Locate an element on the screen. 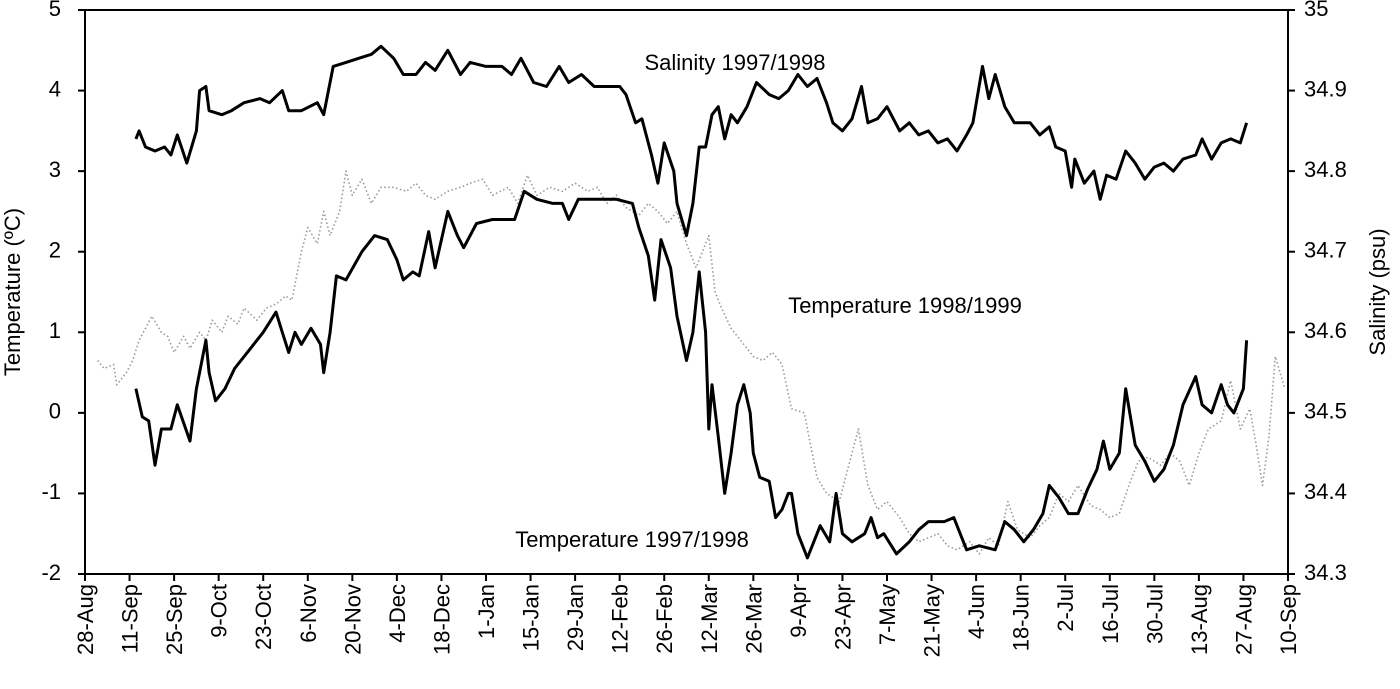 The width and height of the screenshot is (1400, 689). y2-tick-label: 34.7 is located at coordinates (1325, 250).